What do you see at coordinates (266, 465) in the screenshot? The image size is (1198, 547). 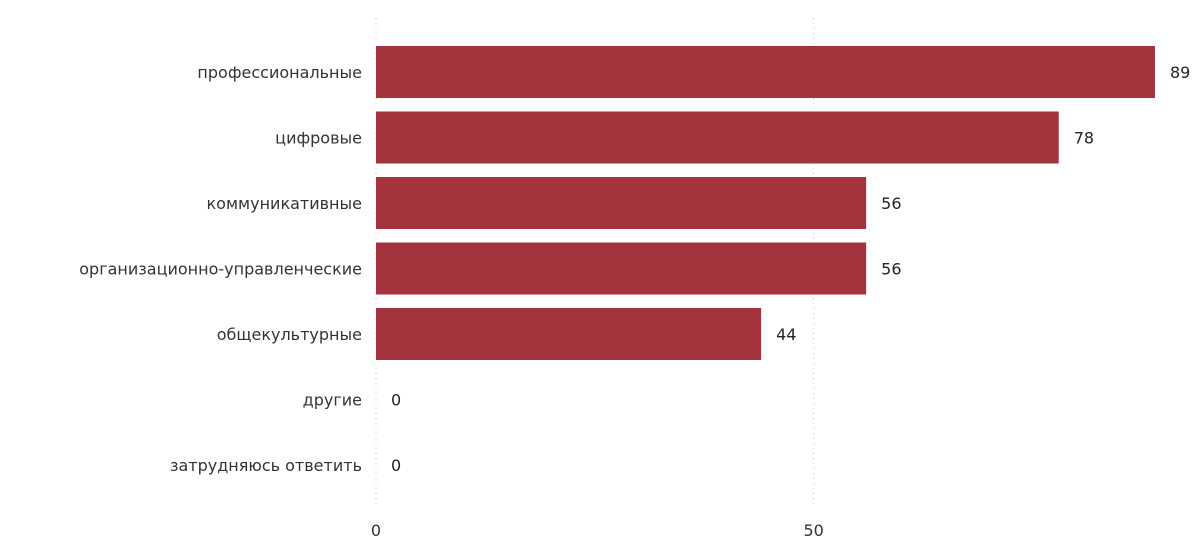 I see `category-label-6: затрудняюсь ответить` at bounding box center [266, 465].